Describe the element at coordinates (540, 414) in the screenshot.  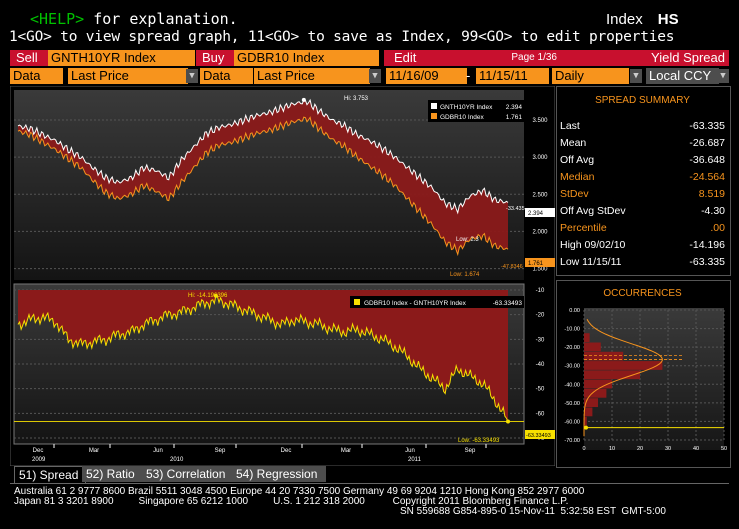
I see `bottom-y-tick: -60` at that location.